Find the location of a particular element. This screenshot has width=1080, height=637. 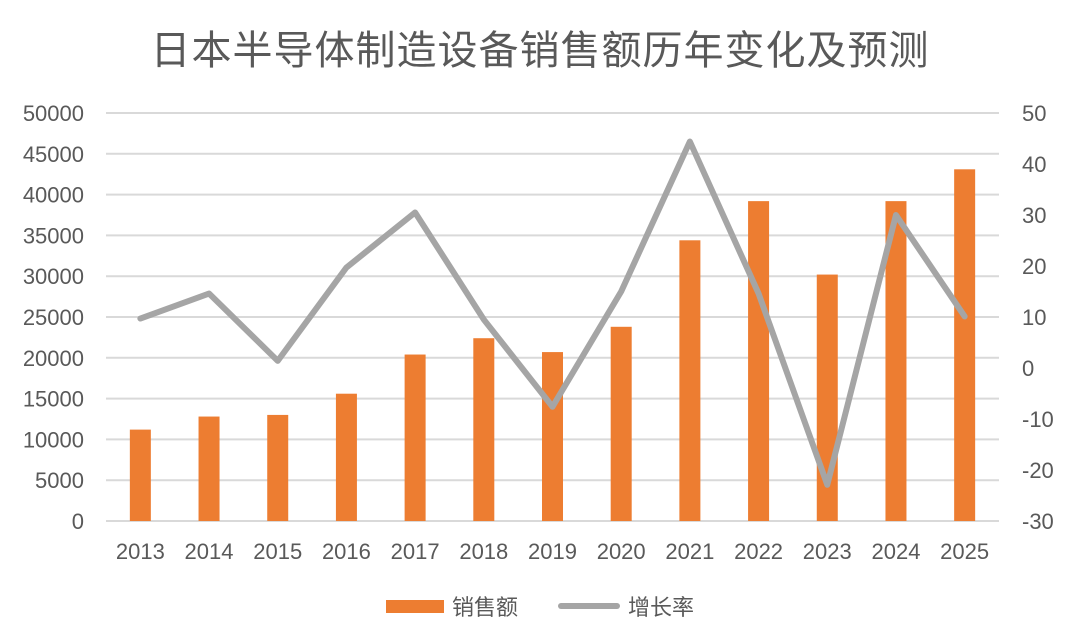

legend-line-swatch is located at coordinates (589, 606).